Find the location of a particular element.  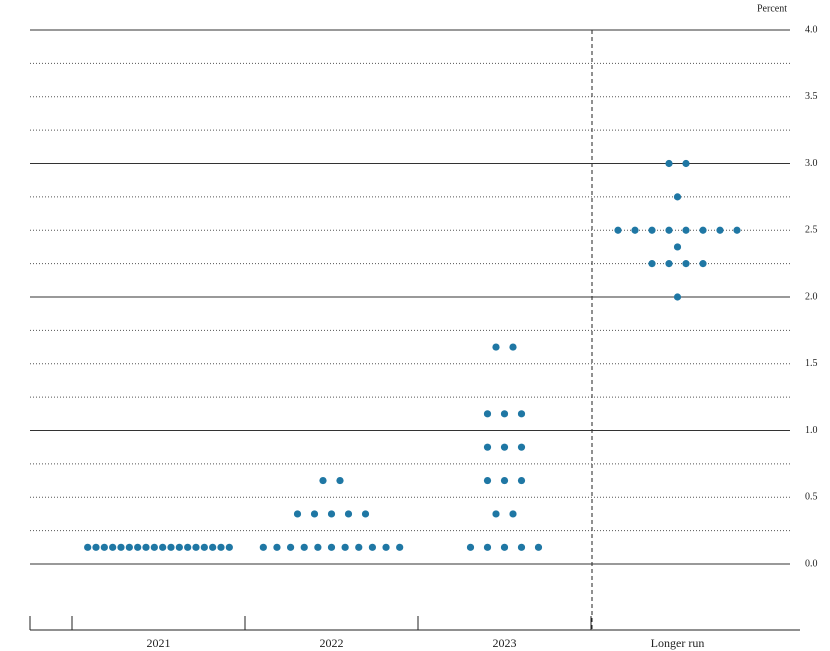

y-tick-label: 4.0 is located at coordinates (811, 29).